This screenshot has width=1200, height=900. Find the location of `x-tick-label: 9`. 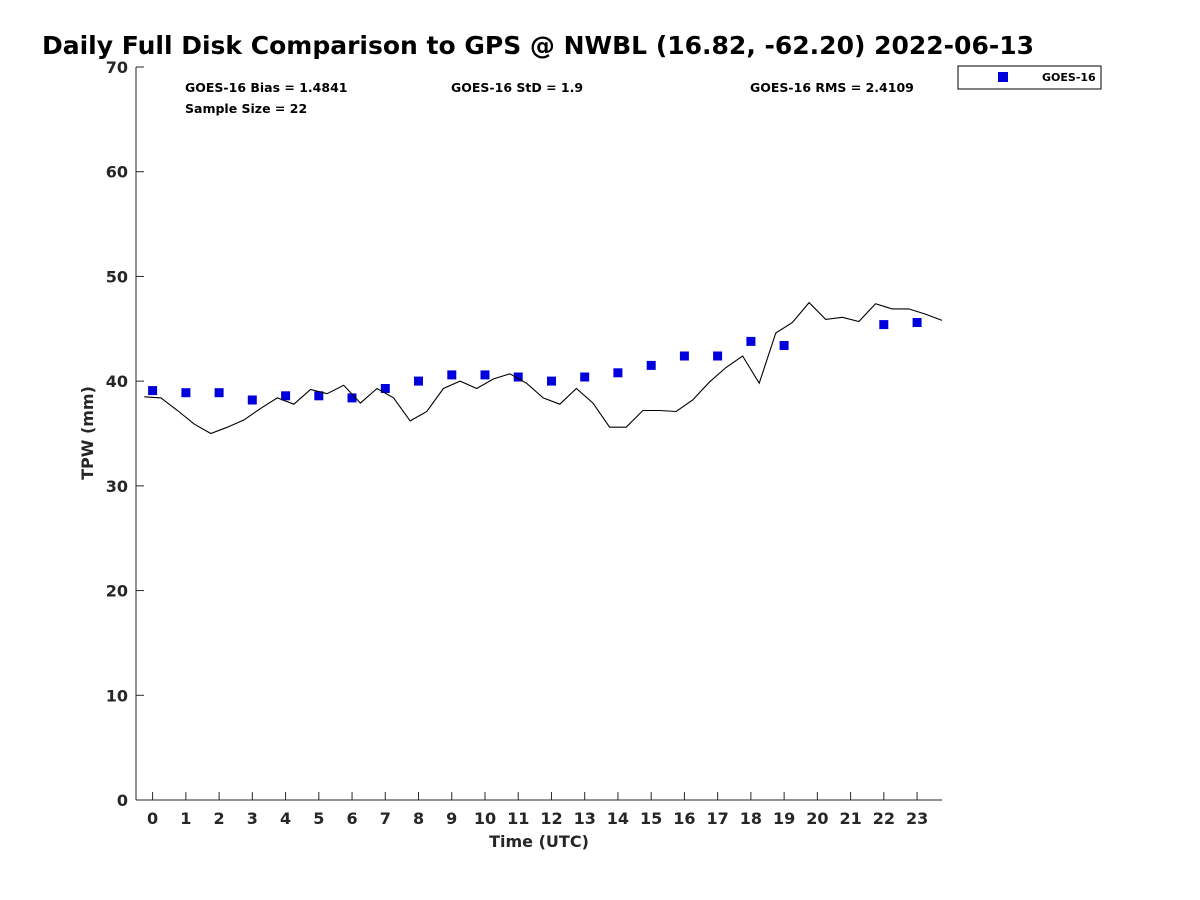

x-tick-label: 9 is located at coordinates (451, 818).